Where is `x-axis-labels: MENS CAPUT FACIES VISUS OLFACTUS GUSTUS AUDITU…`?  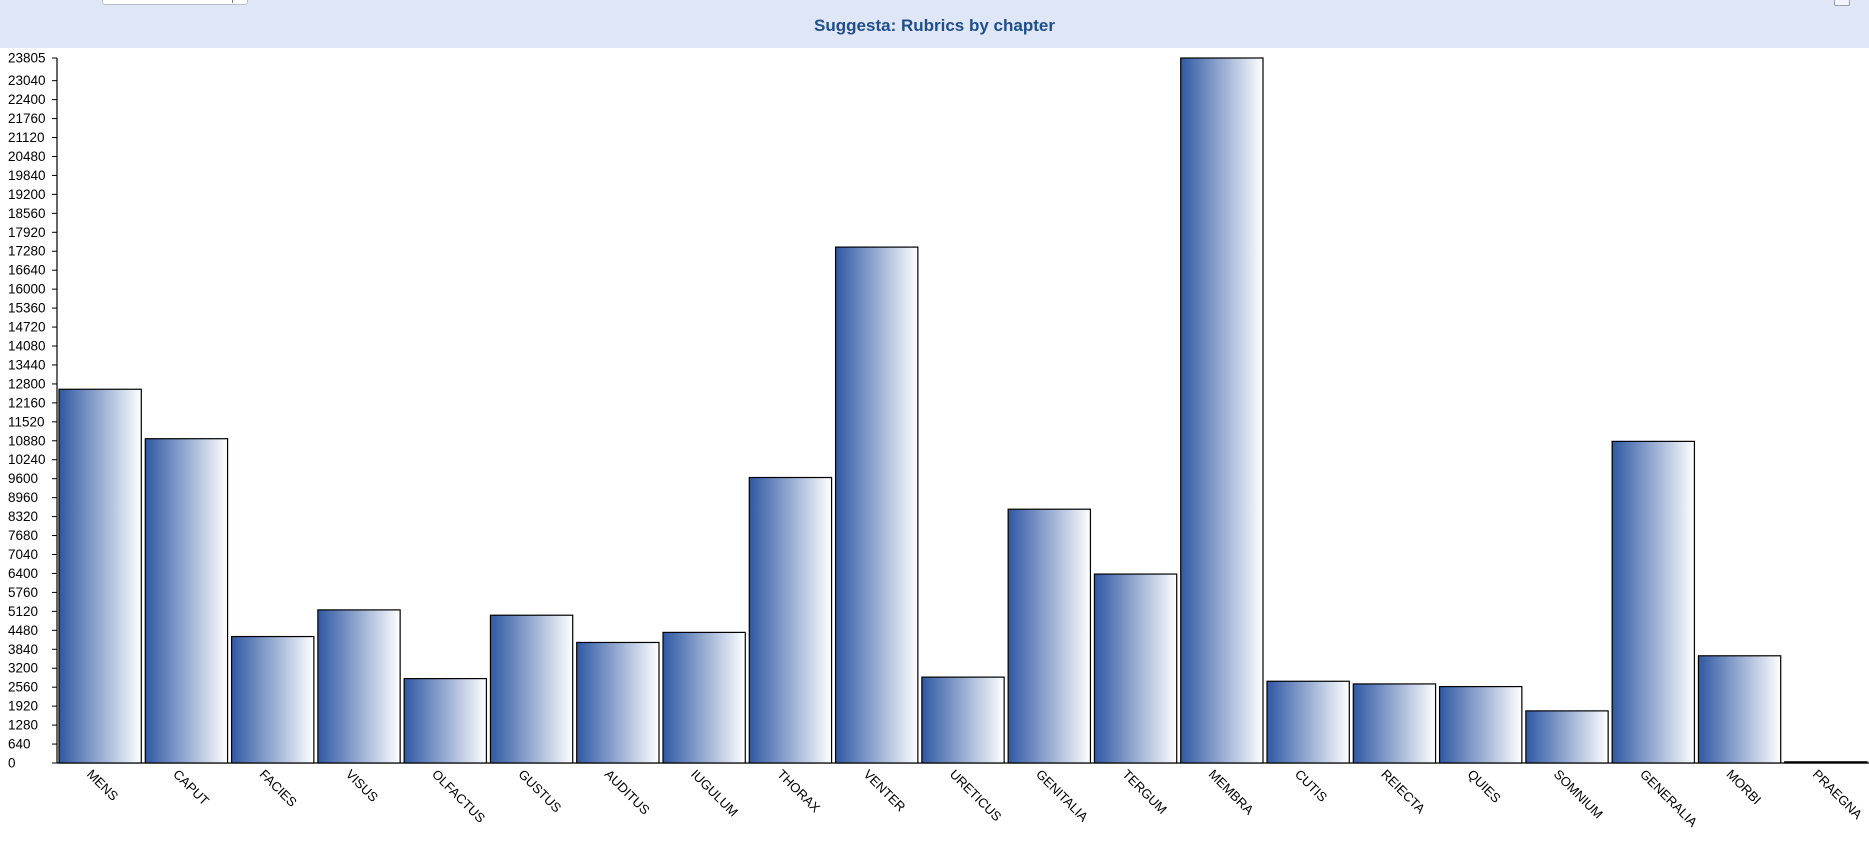
x-axis-labels: MENS CAPUT FACIES VISUS OLFACTUS GUSTUS AUDITU… is located at coordinates (975, 798).